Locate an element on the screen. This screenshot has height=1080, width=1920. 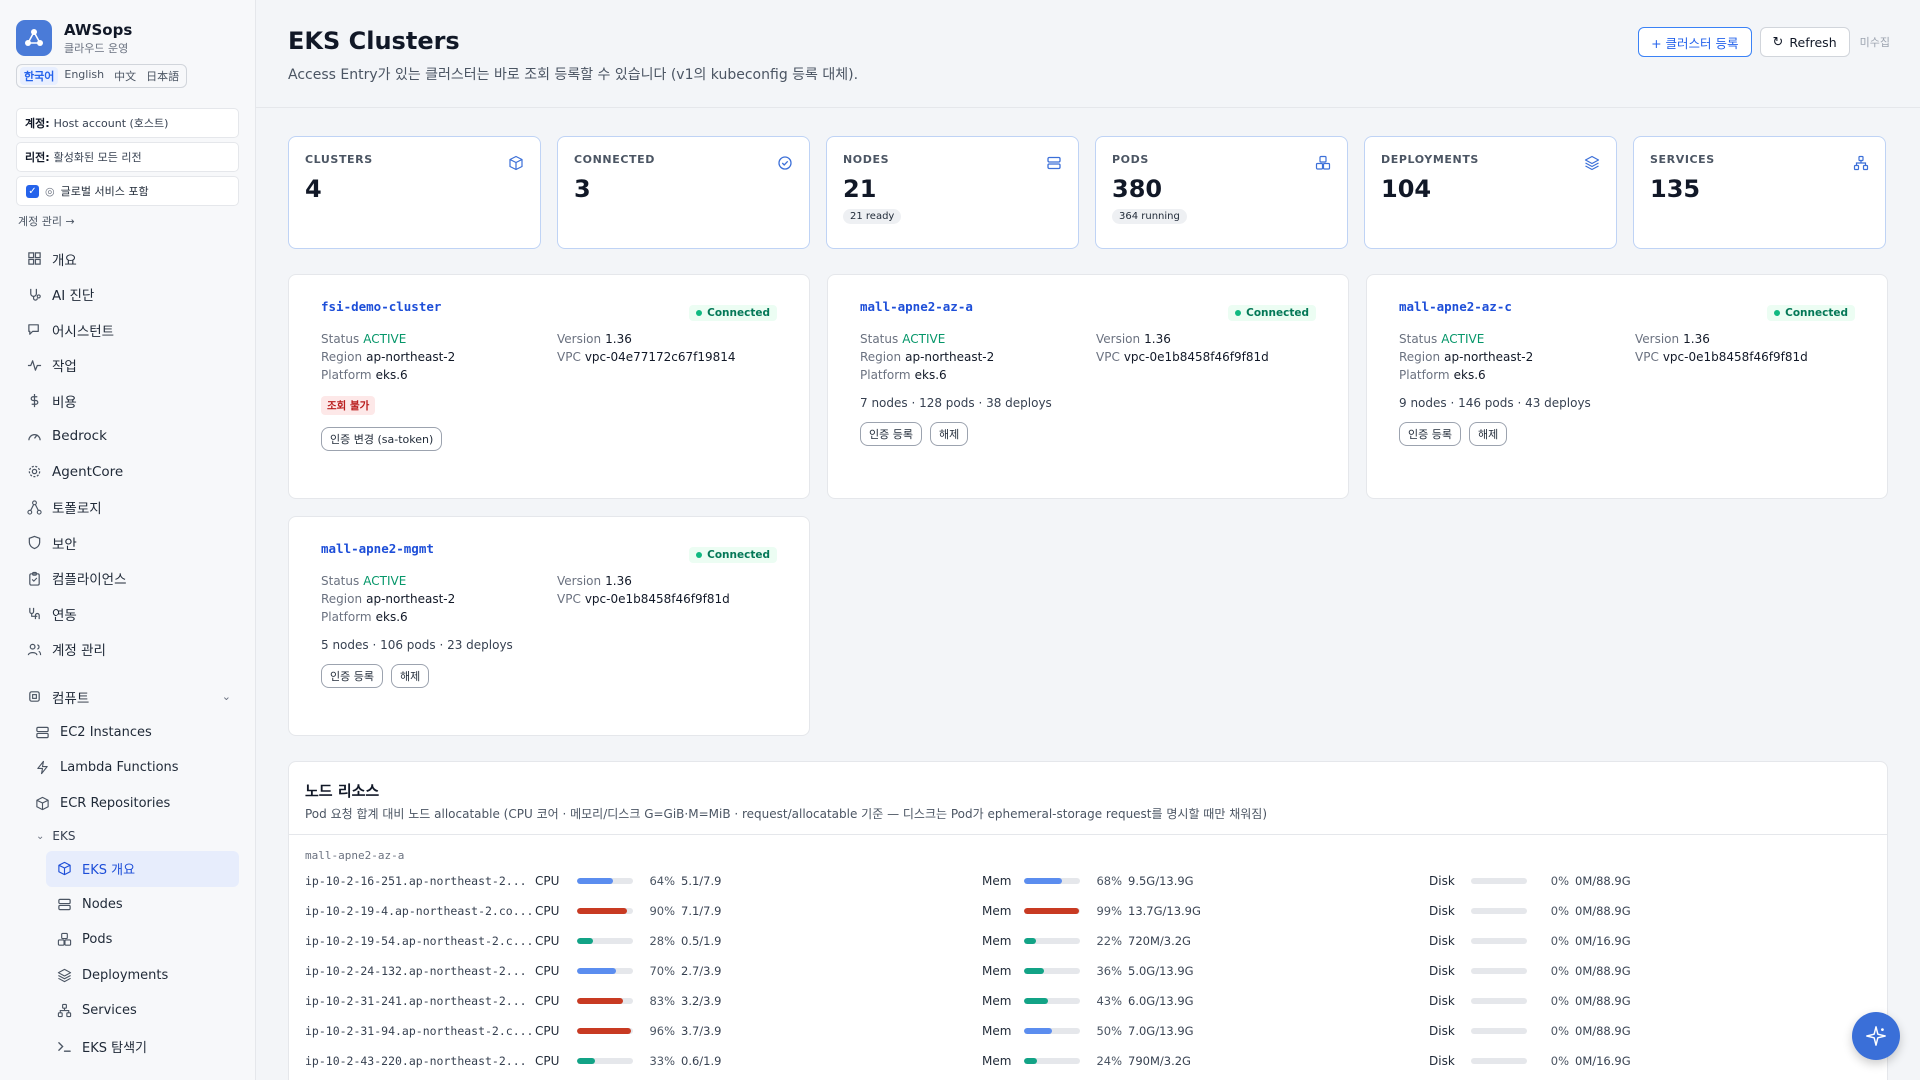
lang-chinese: 中文 is located at coordinates (125, 76).